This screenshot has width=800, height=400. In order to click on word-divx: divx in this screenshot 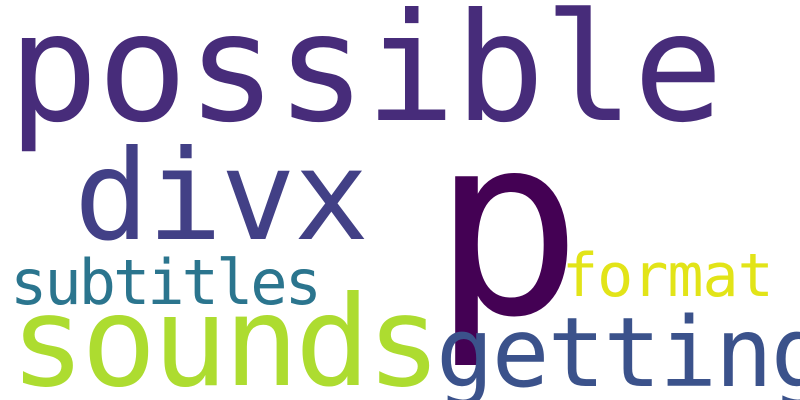, I will do `click(221, 196)`.